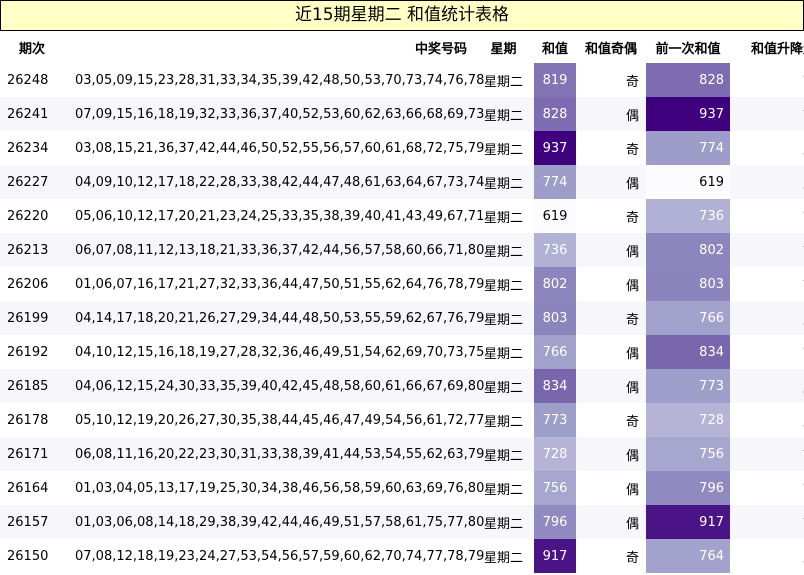  Describe the element at coordinates (555, 250) in the screenshot. I see `cell-sum: 736` at that location.